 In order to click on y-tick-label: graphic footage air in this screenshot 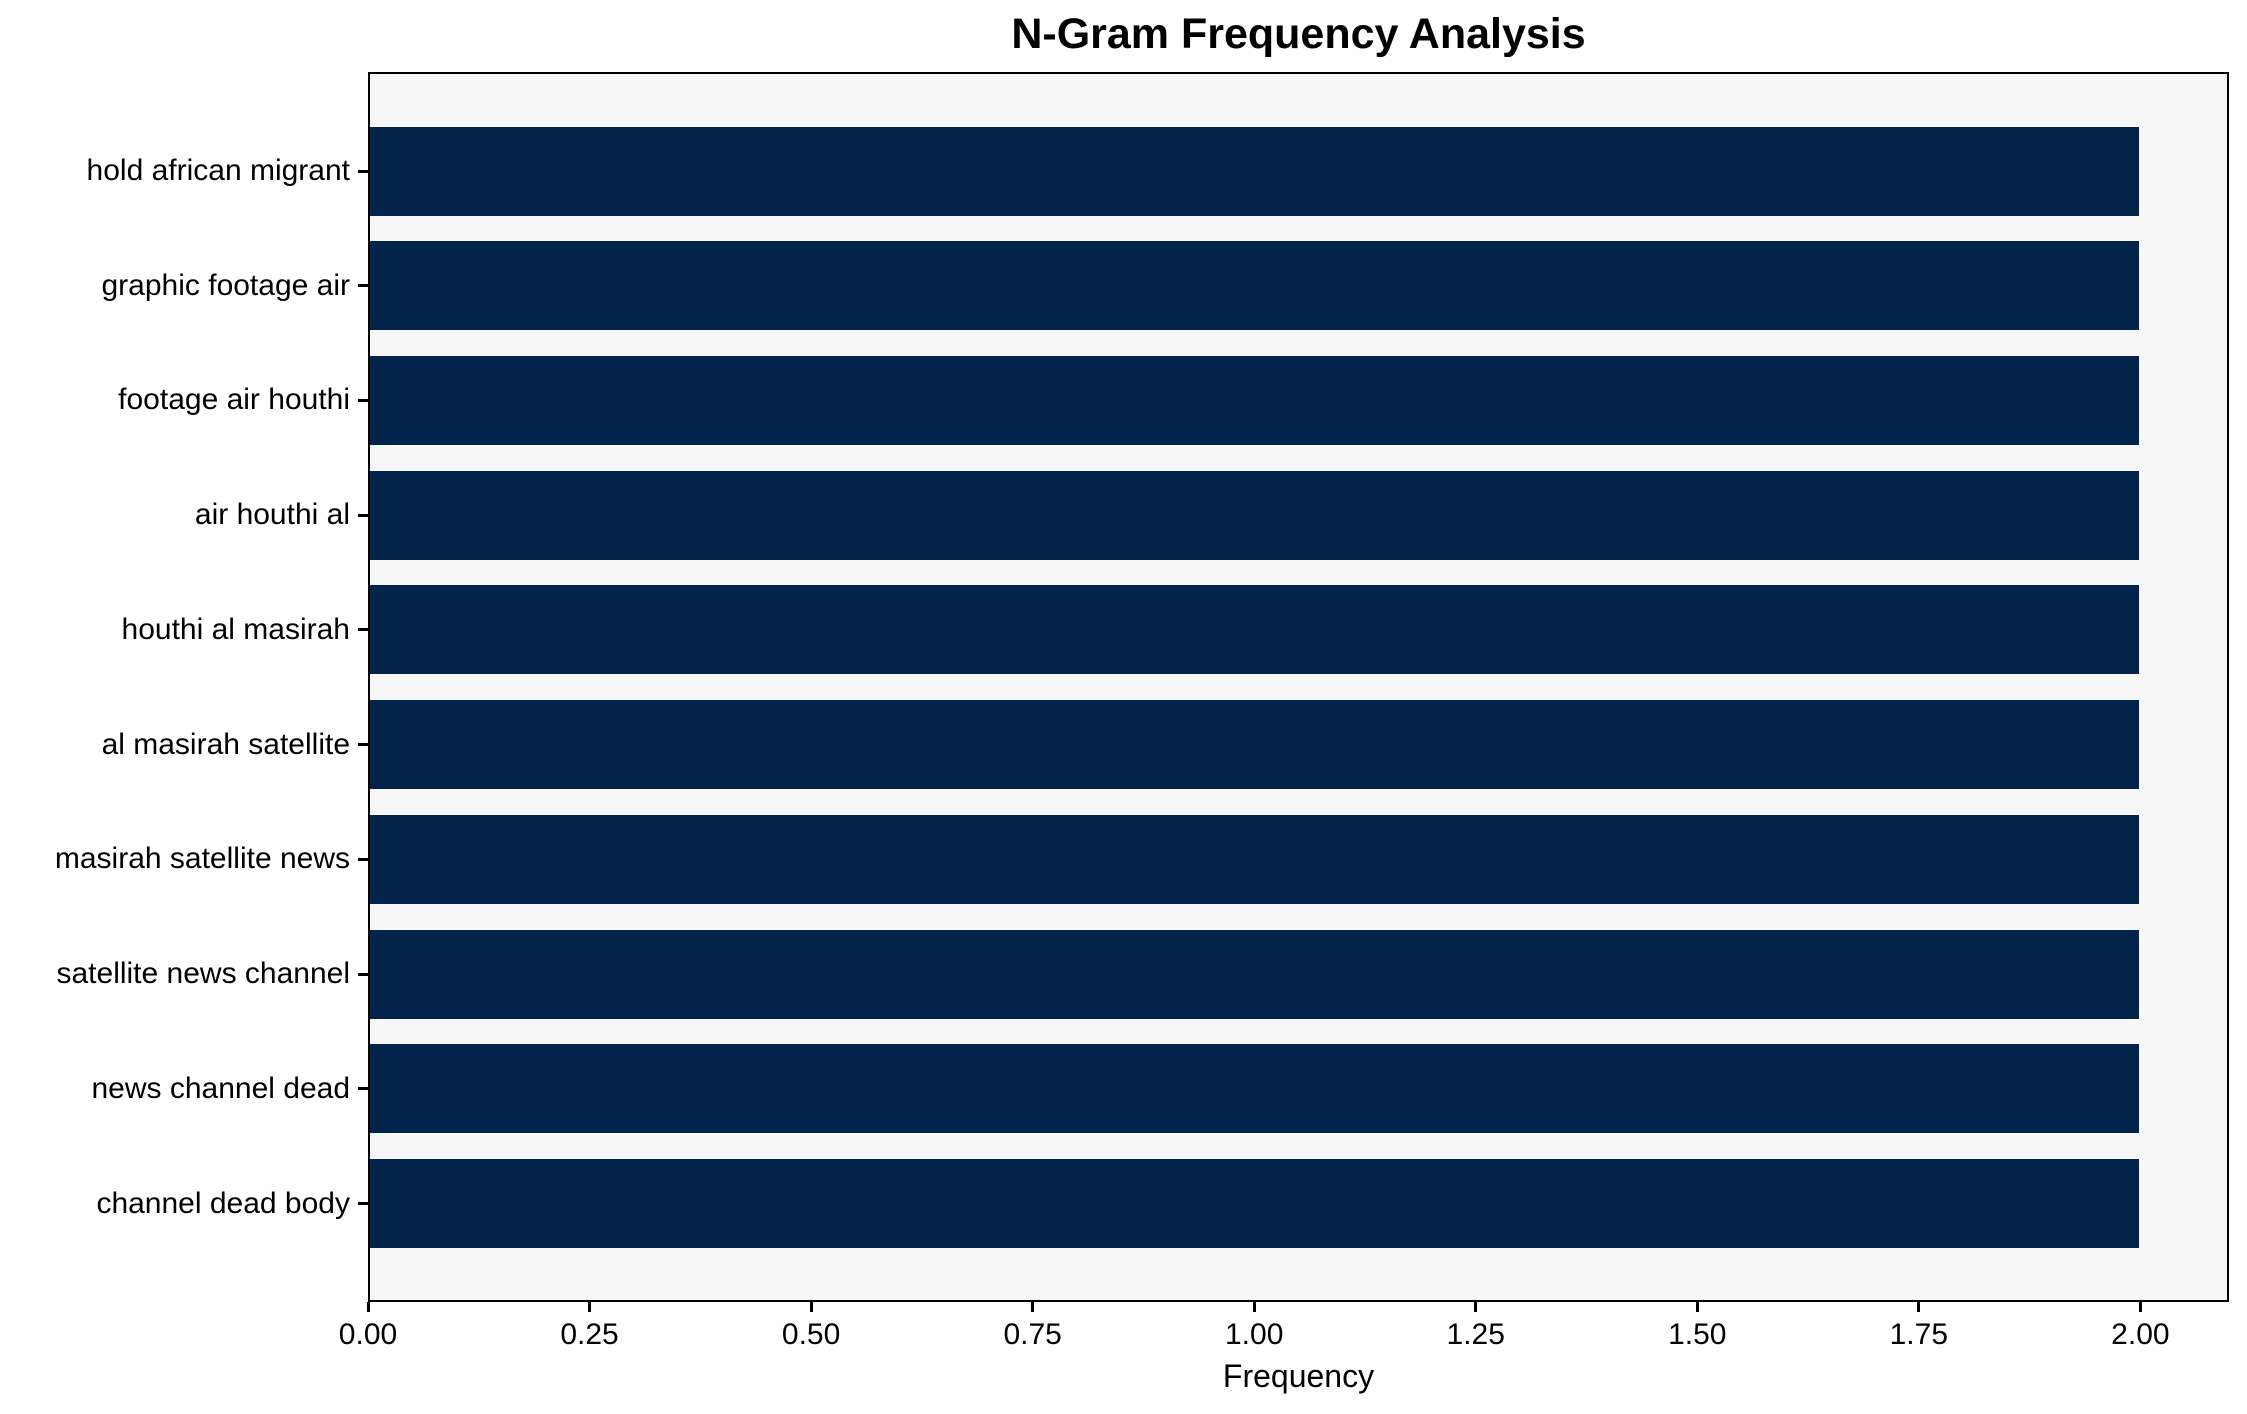, I will do `click(226, 285)`.